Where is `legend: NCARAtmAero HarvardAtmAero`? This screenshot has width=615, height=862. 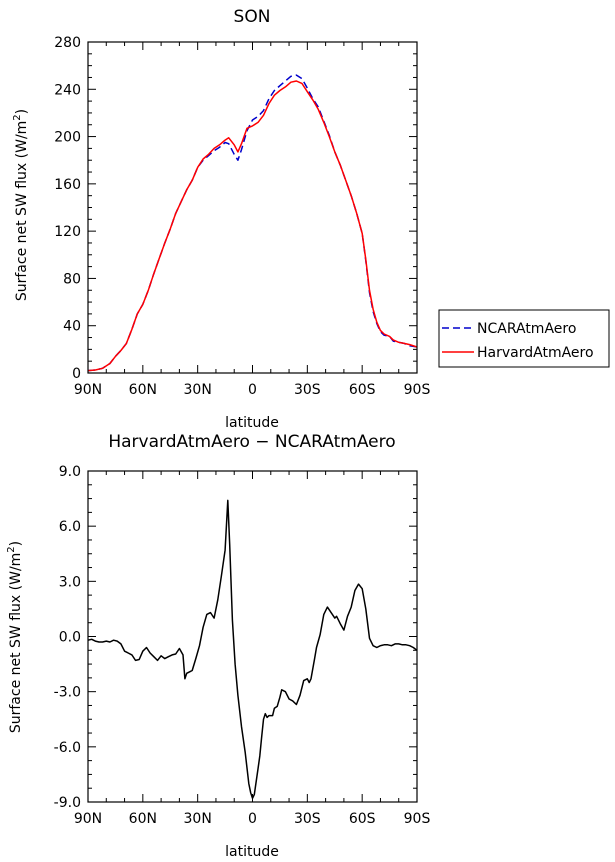 legend: NCARAtmAero HarvardAtmAero is located at coordinates (524, 338).